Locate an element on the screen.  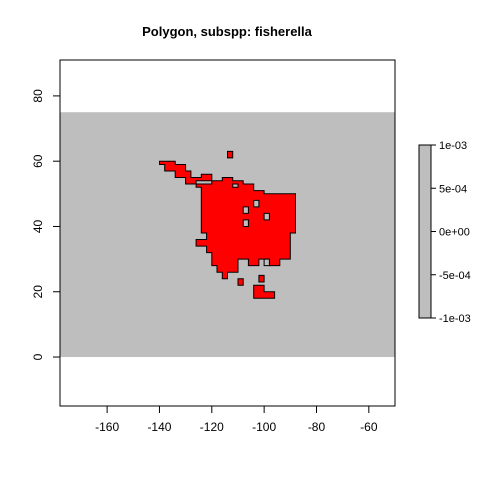
y-axis: 0 20 40 60 80 is located at coordinates (46, 224).